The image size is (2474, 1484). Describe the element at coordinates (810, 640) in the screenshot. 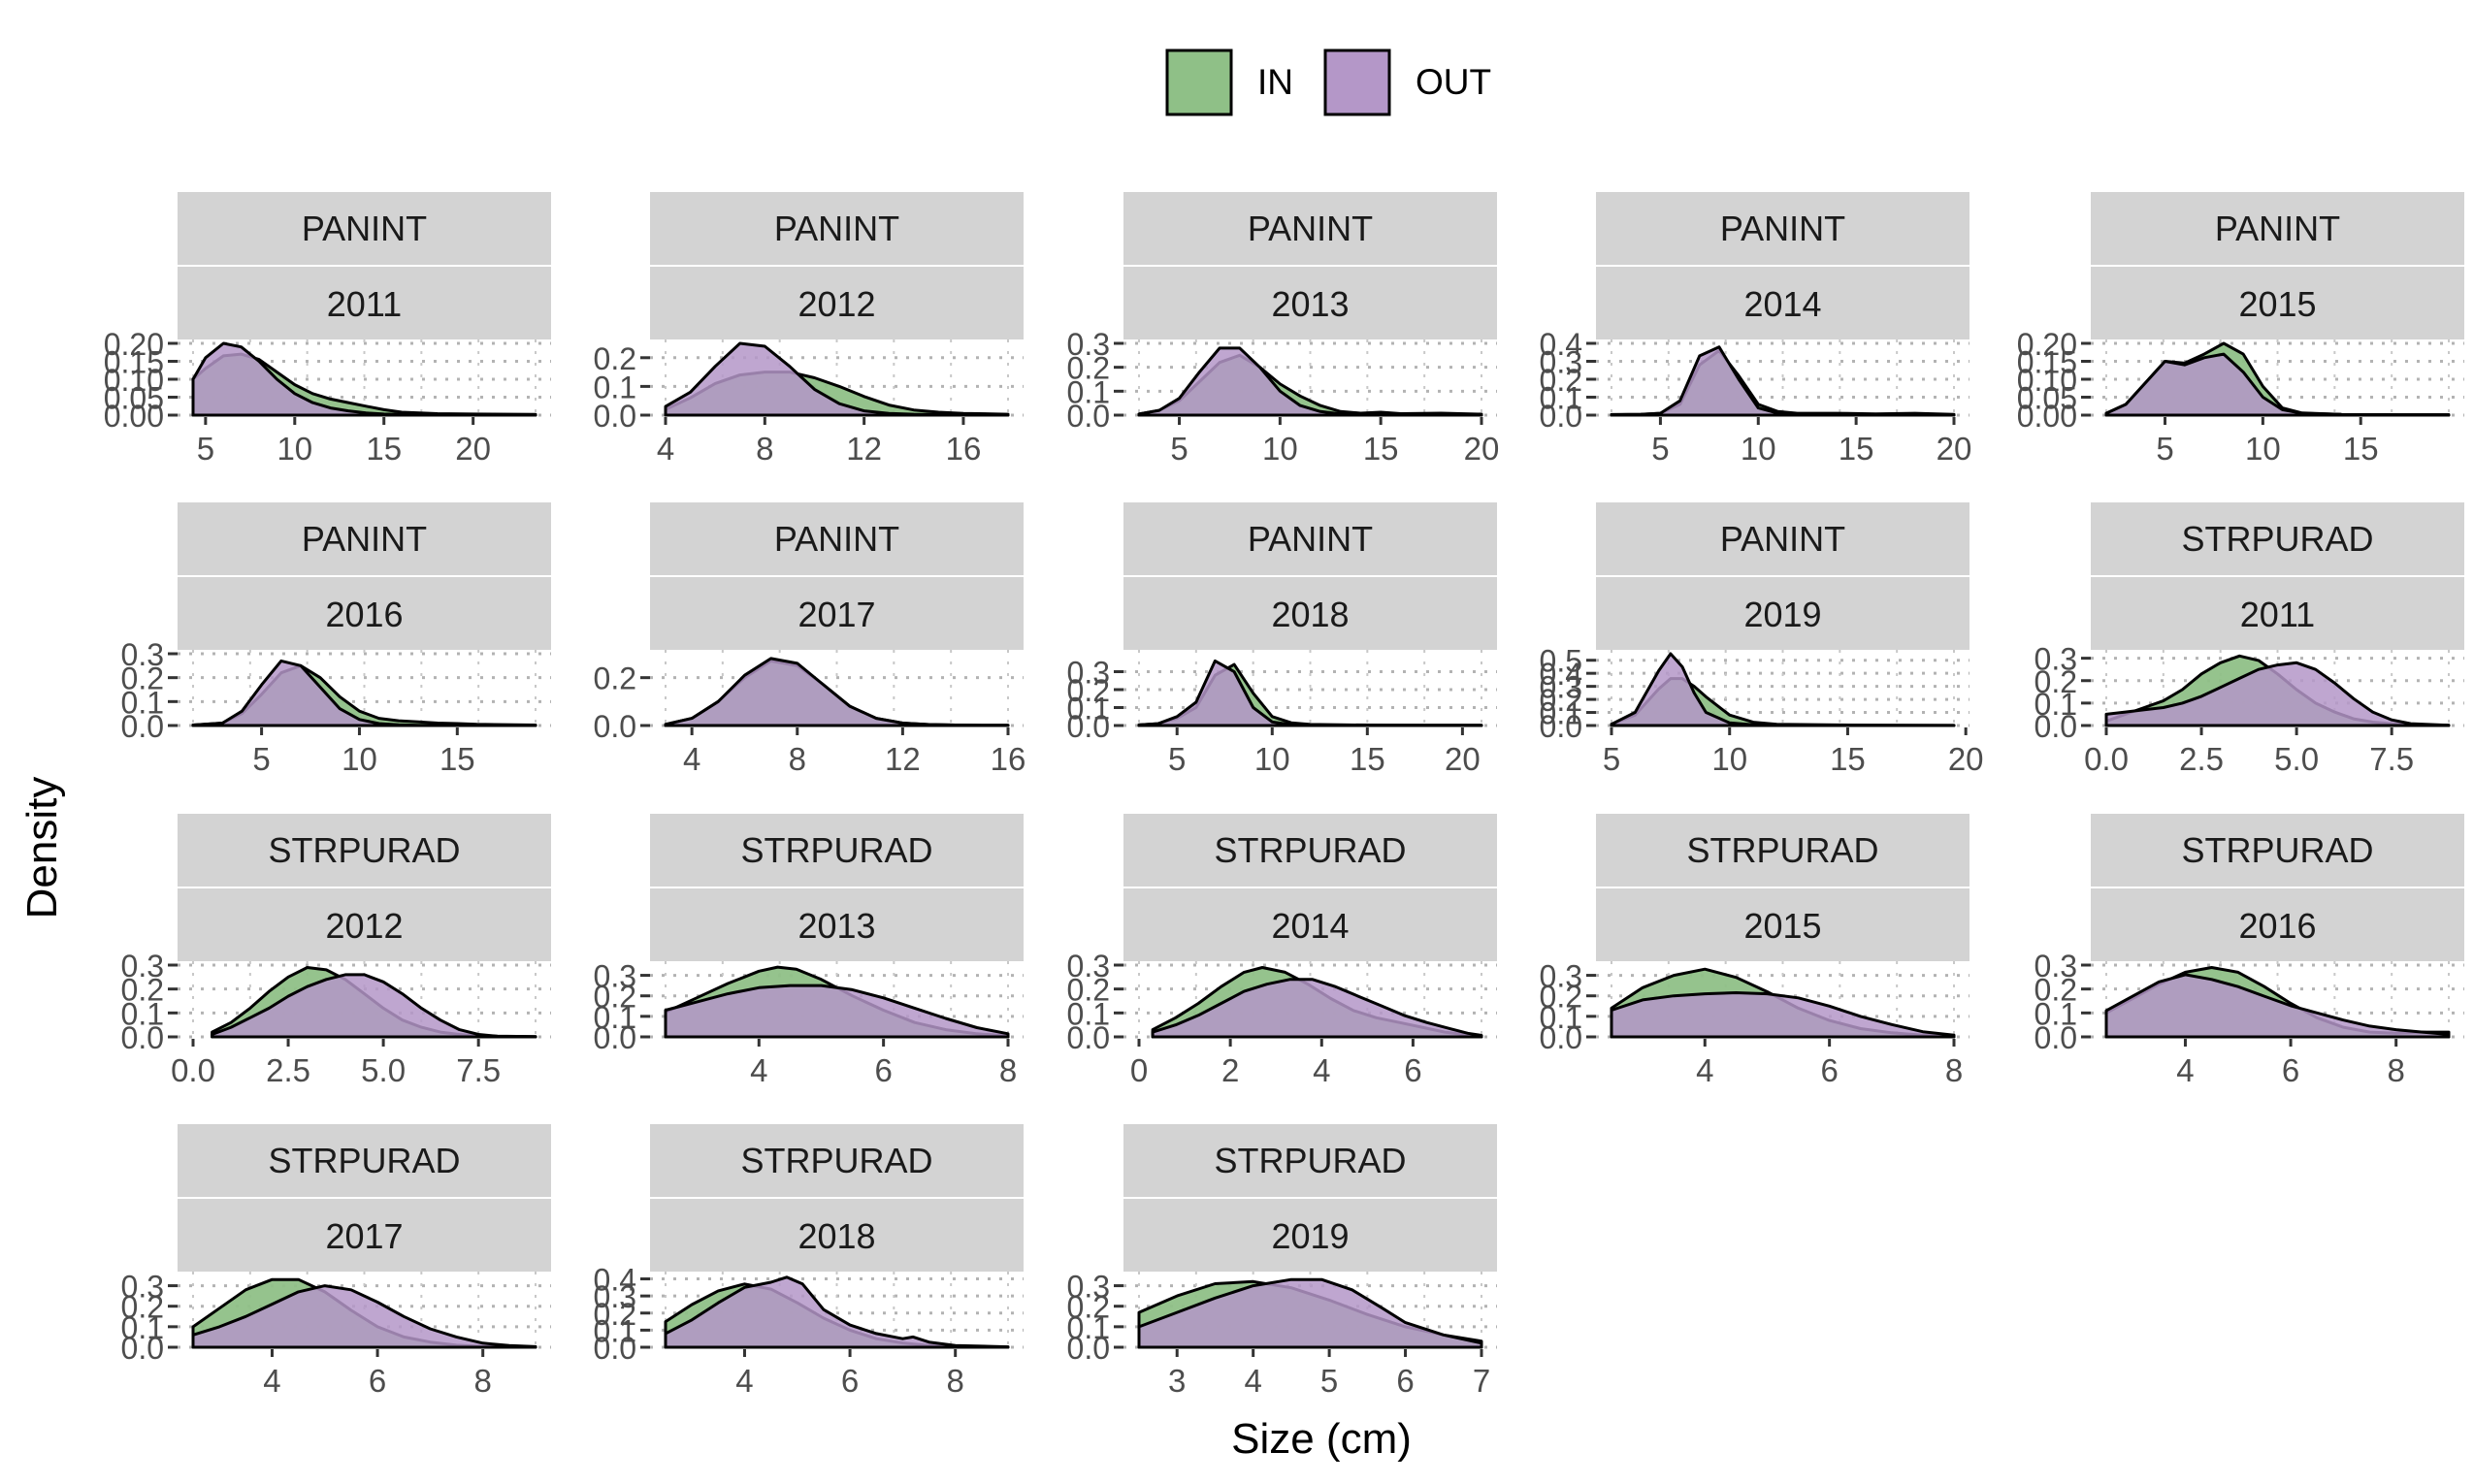

I see `panel-panint-2017: PANINT 2017 0.0 0.2 4 8 12 16` at that location.